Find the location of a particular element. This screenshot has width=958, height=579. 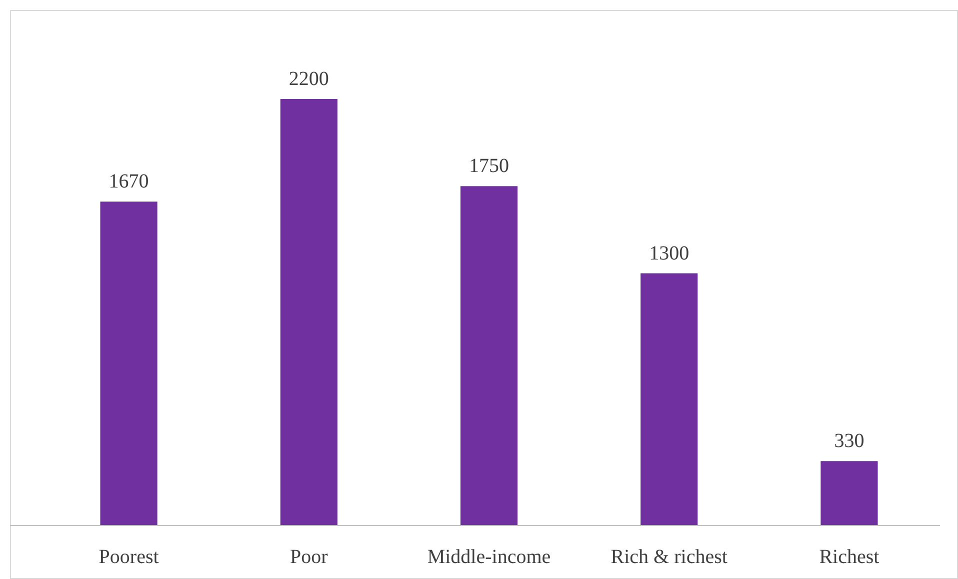

data-label: 1670 is located at coordinates (128, 181).